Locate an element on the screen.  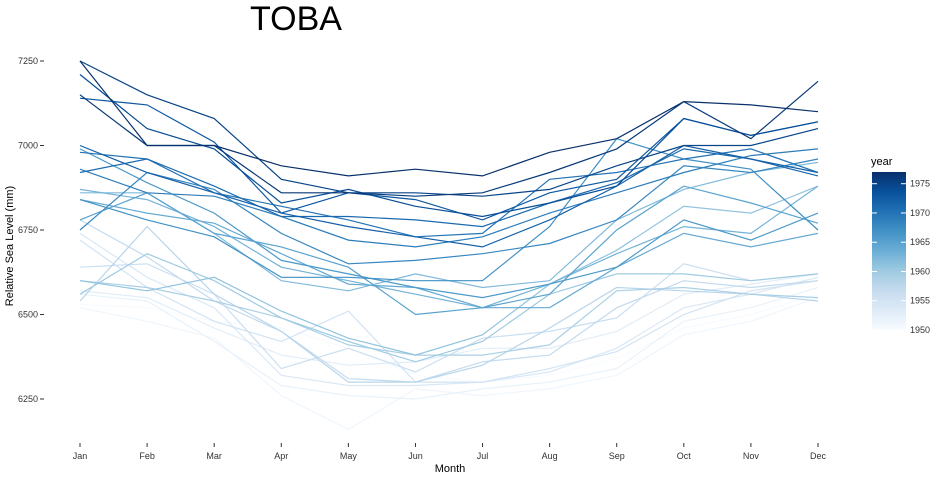
x-tick-label: Apr is located at coordinates (281, 456).